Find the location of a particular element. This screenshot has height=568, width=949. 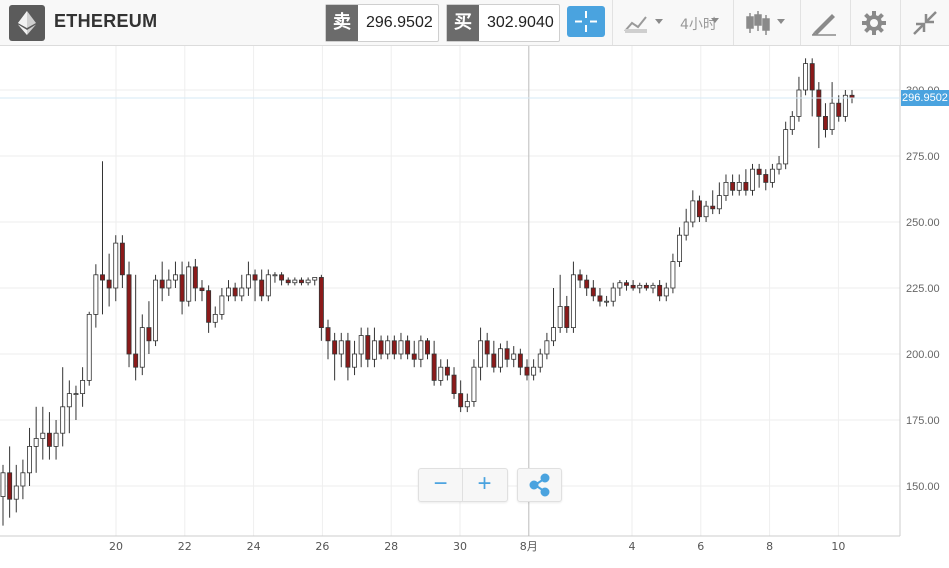

sell-quote: 卖 296.9502 is located at coordinates (382, 23).